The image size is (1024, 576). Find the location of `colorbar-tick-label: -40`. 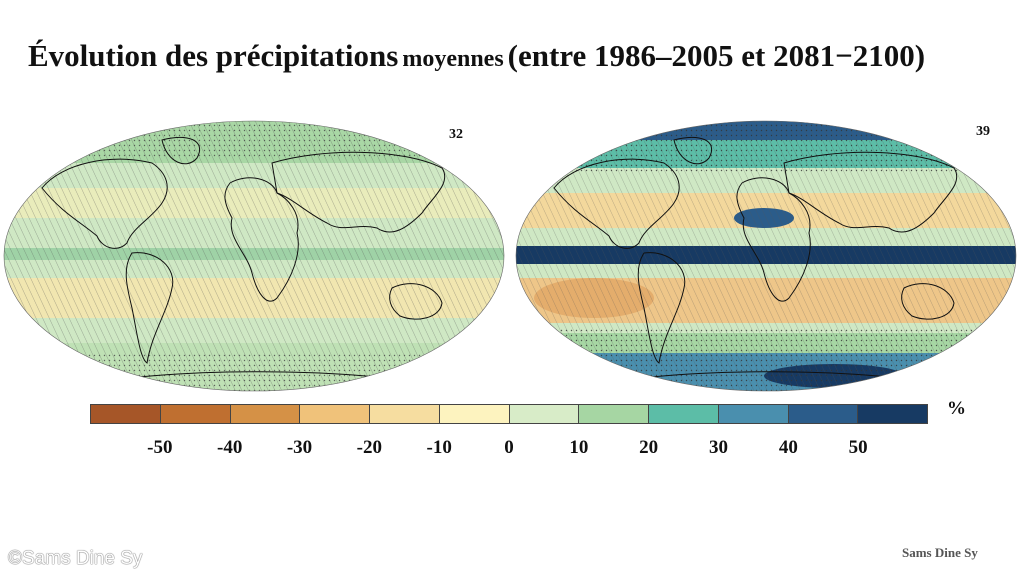

colorbar-tick-label: -40 is located at coordinates (229, 447).